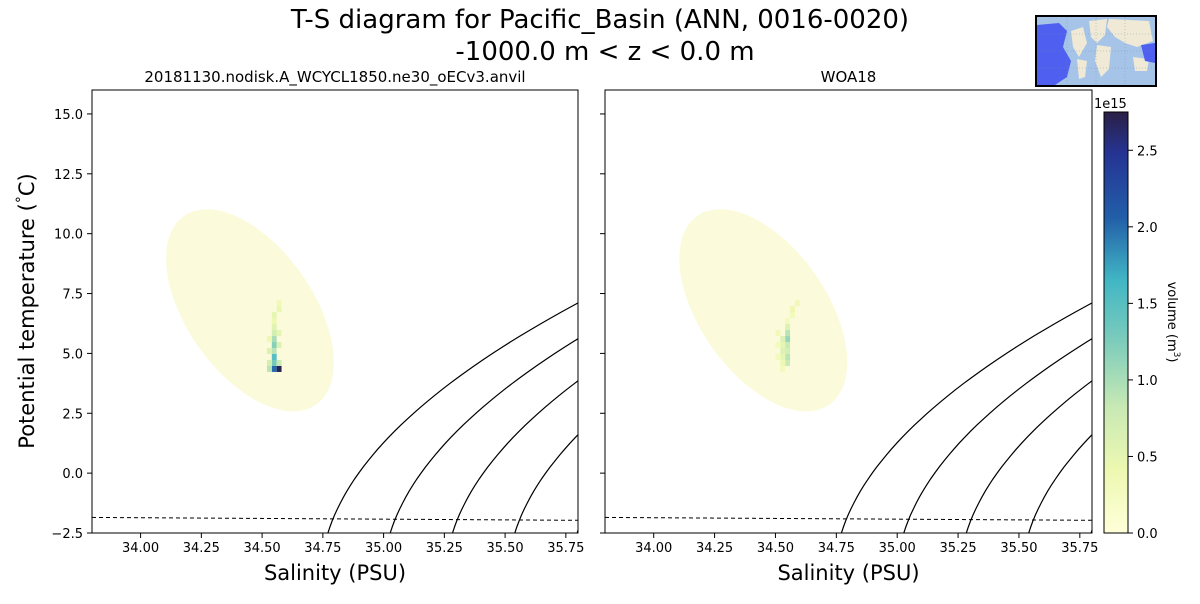 This screenshot has height=604, width=1200. Describe the element at coordinates (26, 310) in the screenshot. I see `y-axis-label: Potential temperature (°C)` at that location.